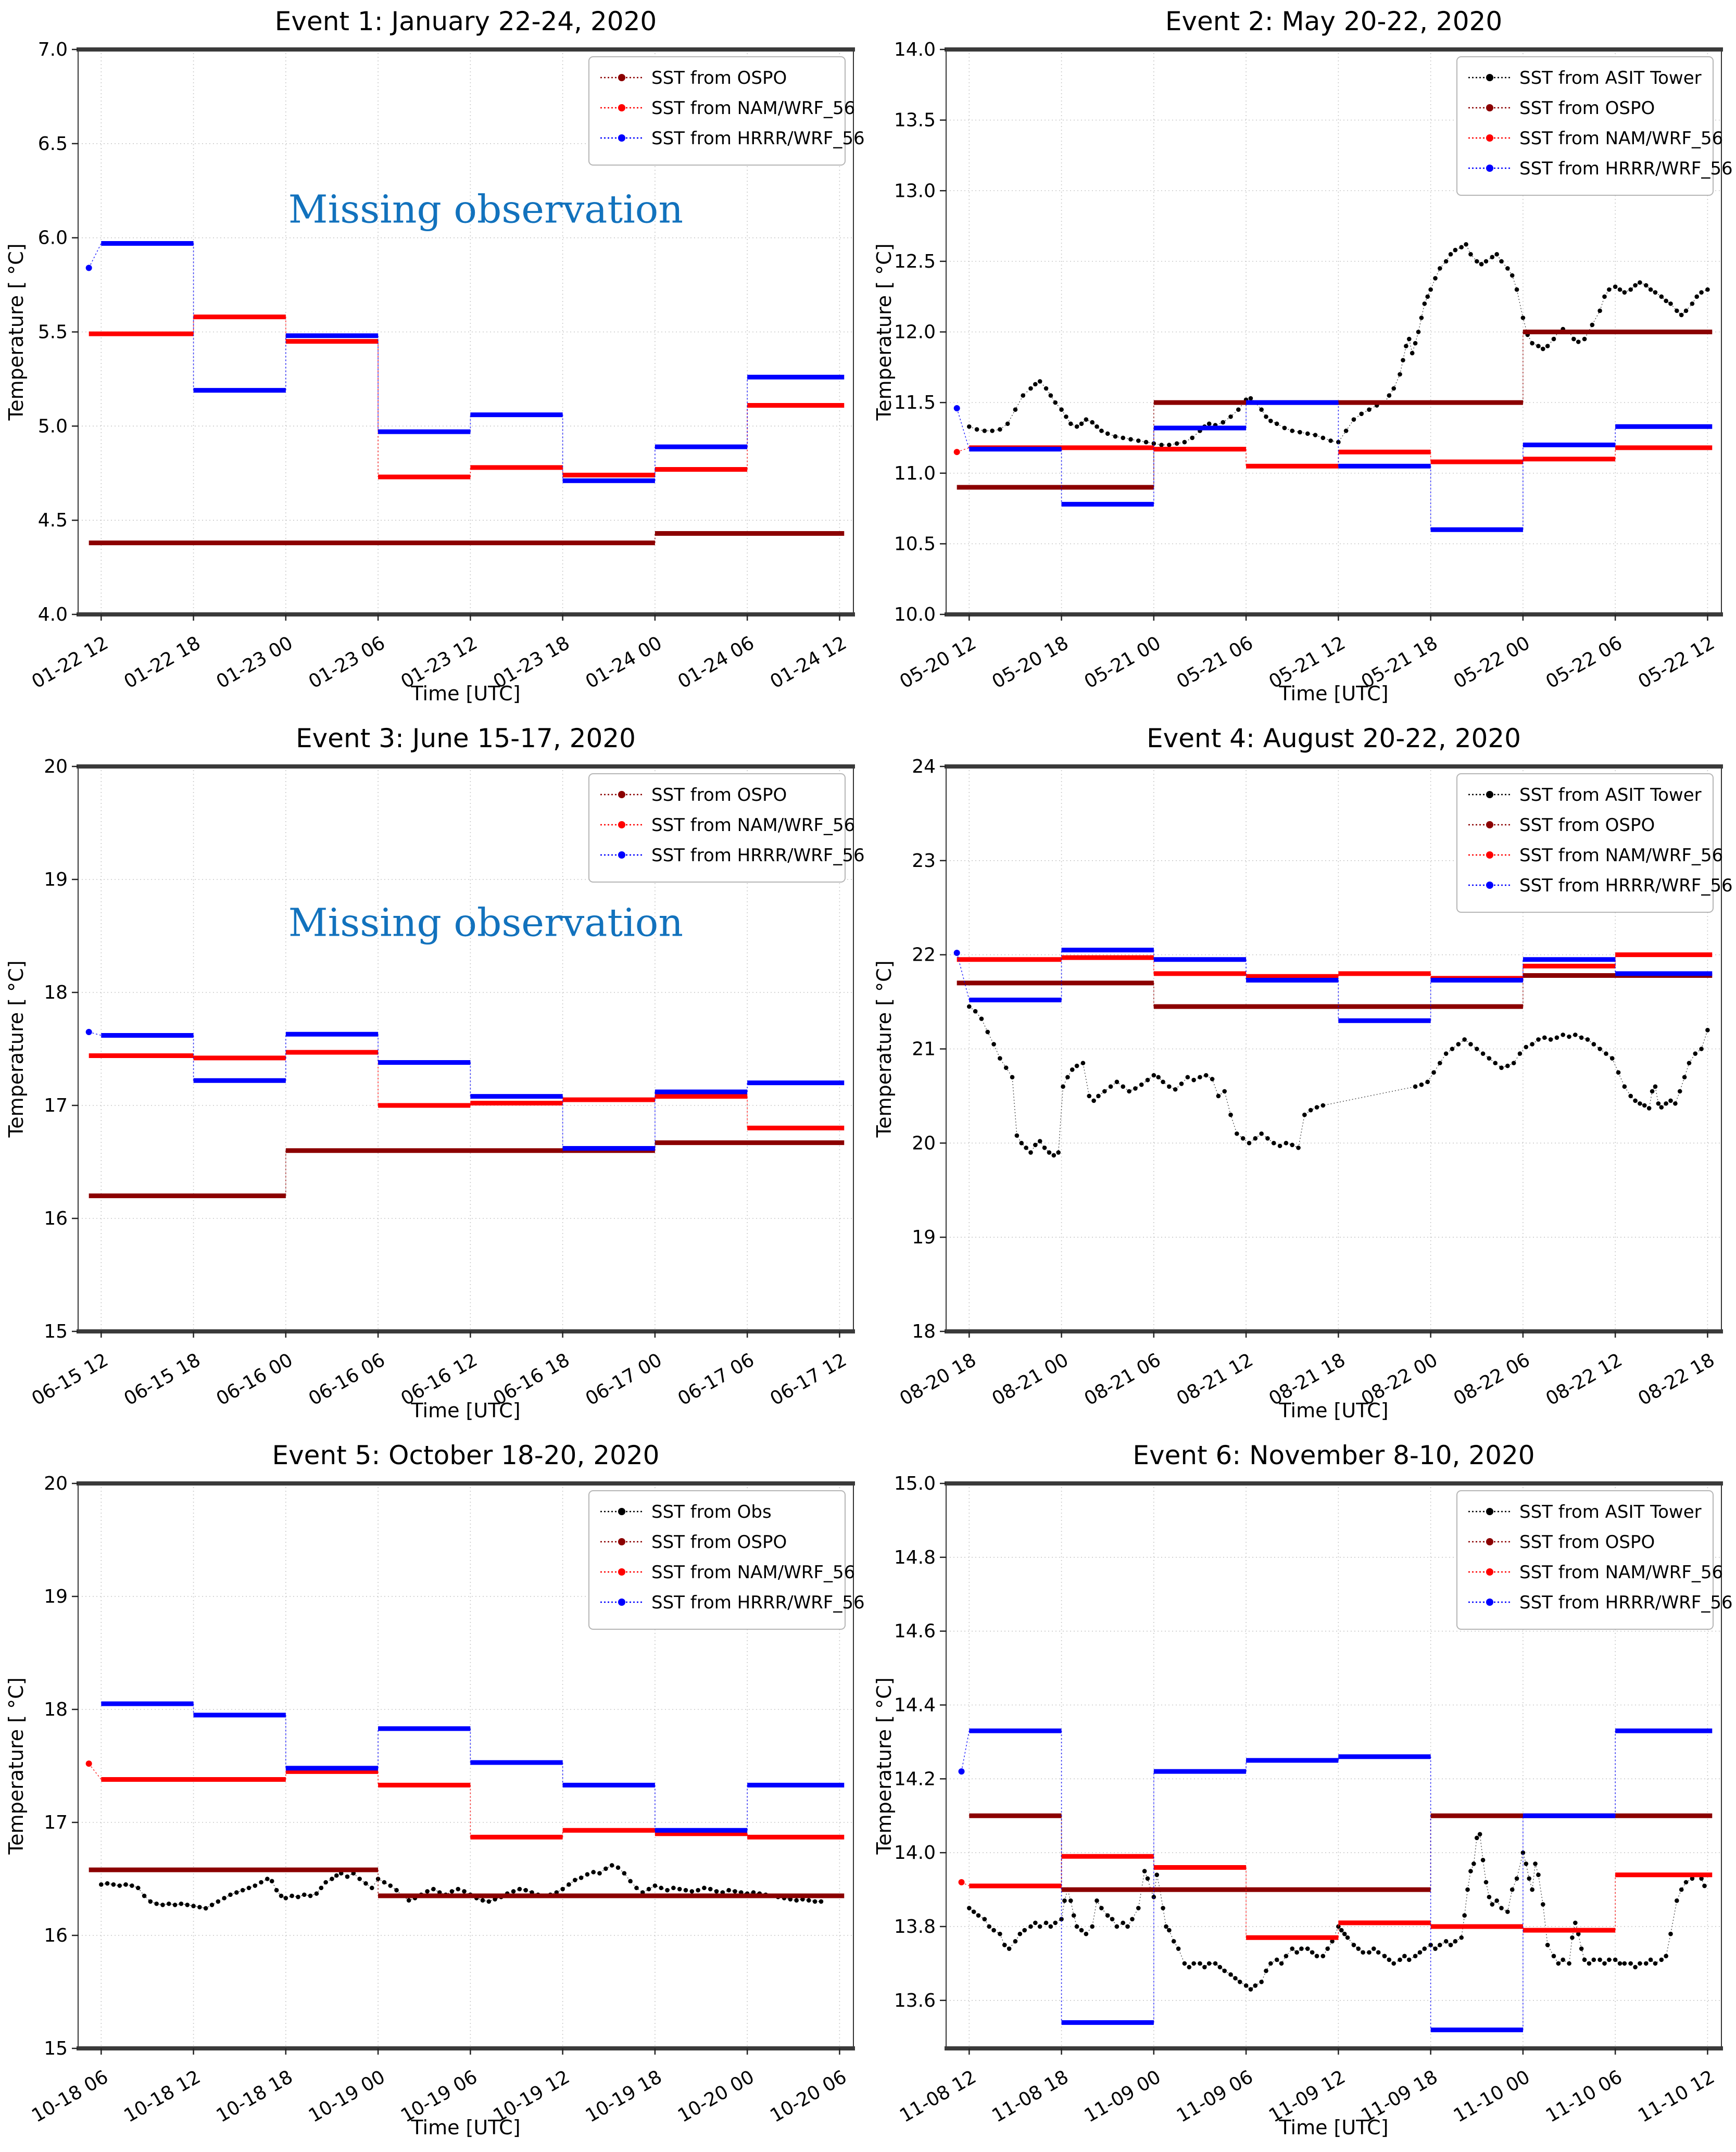 The image size is (1736, 2152). What do you see at coordinates (1334, 1455) in the screenshot?
I see `chart-title: Event 6: November 8-10, 2020` at bounding box center [1334, 1455].